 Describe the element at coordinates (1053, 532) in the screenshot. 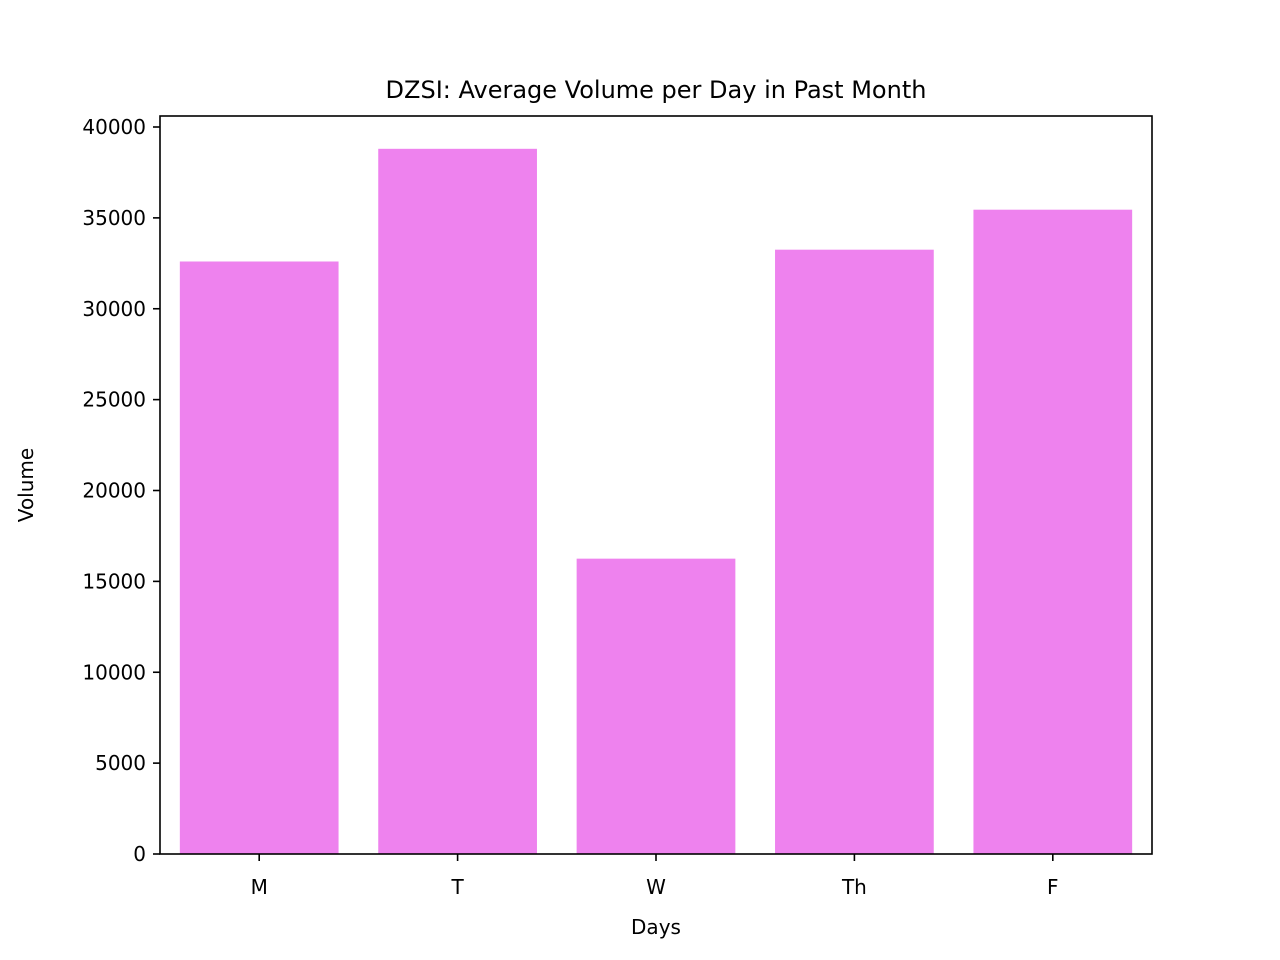

I see `bar-f` at that location.